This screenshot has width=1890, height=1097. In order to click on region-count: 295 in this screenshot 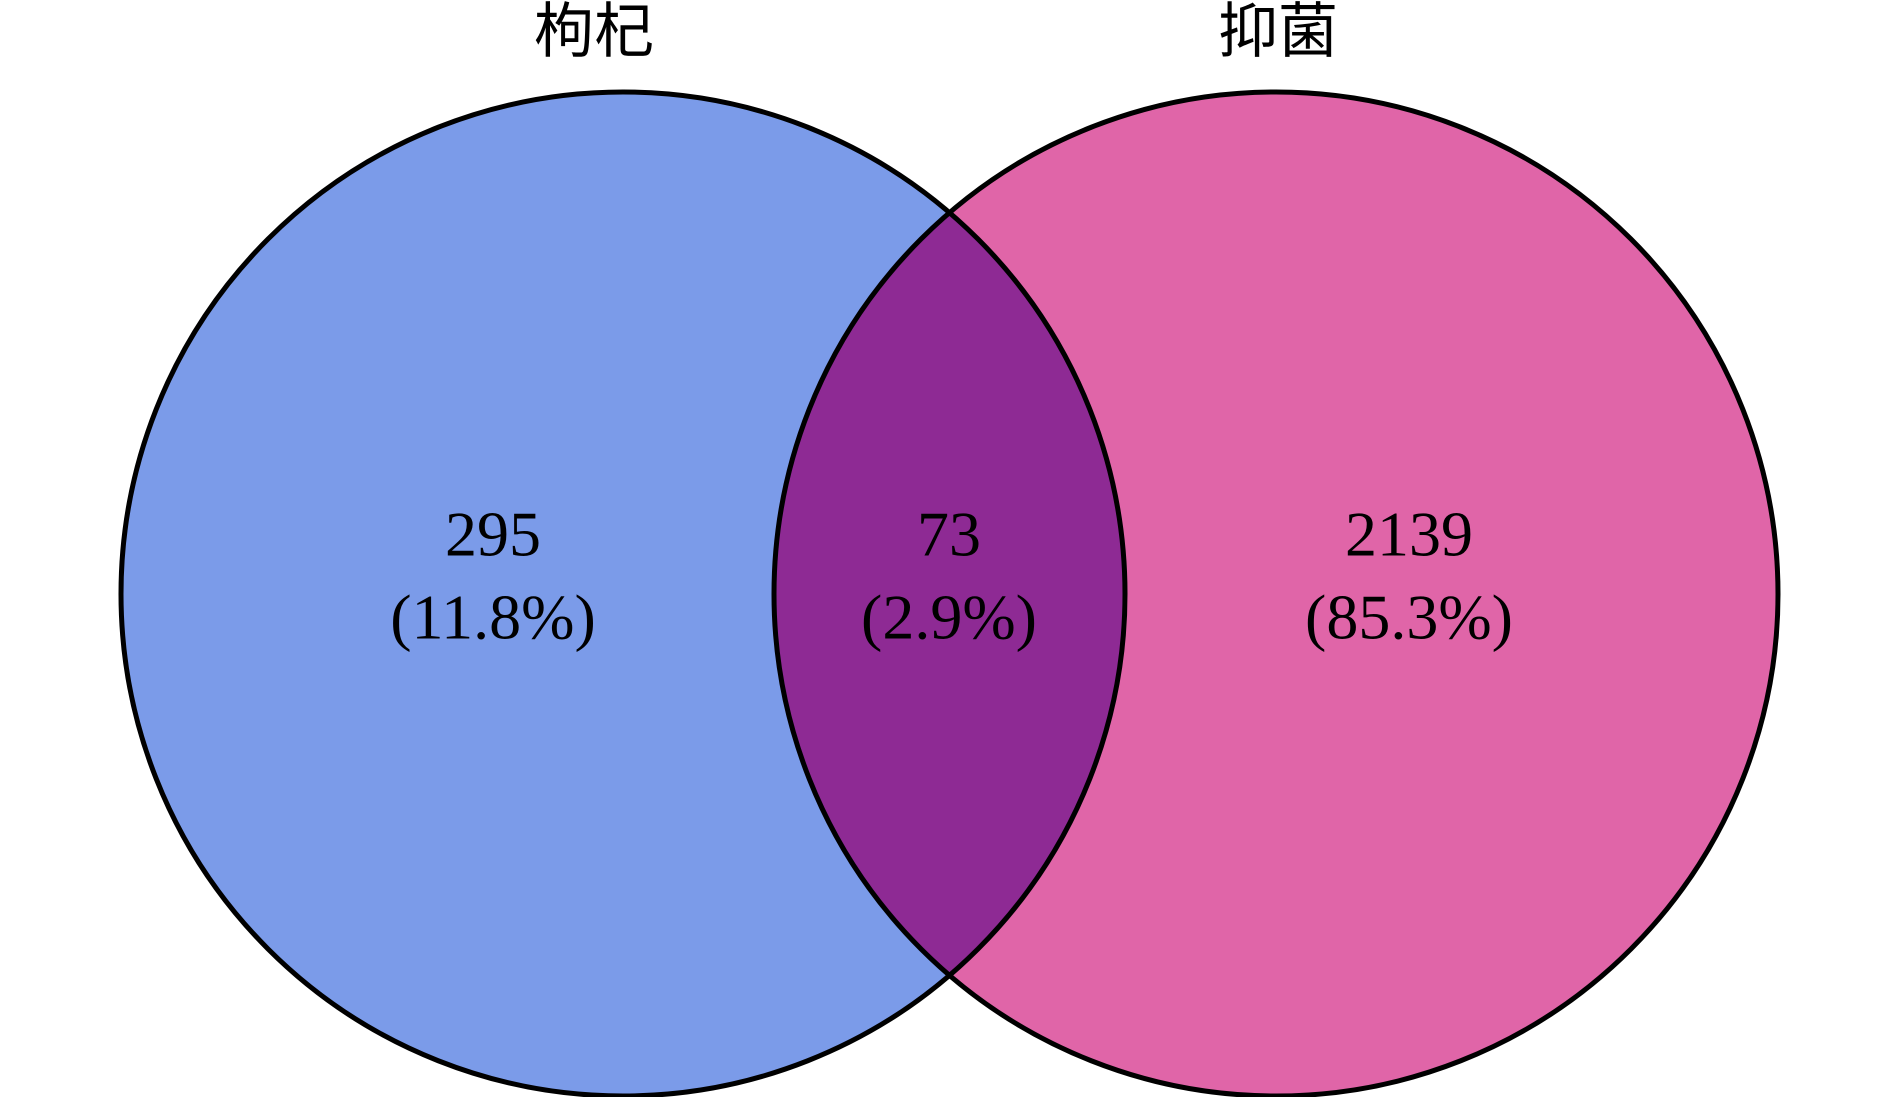, I will do `click(493, 534)`.